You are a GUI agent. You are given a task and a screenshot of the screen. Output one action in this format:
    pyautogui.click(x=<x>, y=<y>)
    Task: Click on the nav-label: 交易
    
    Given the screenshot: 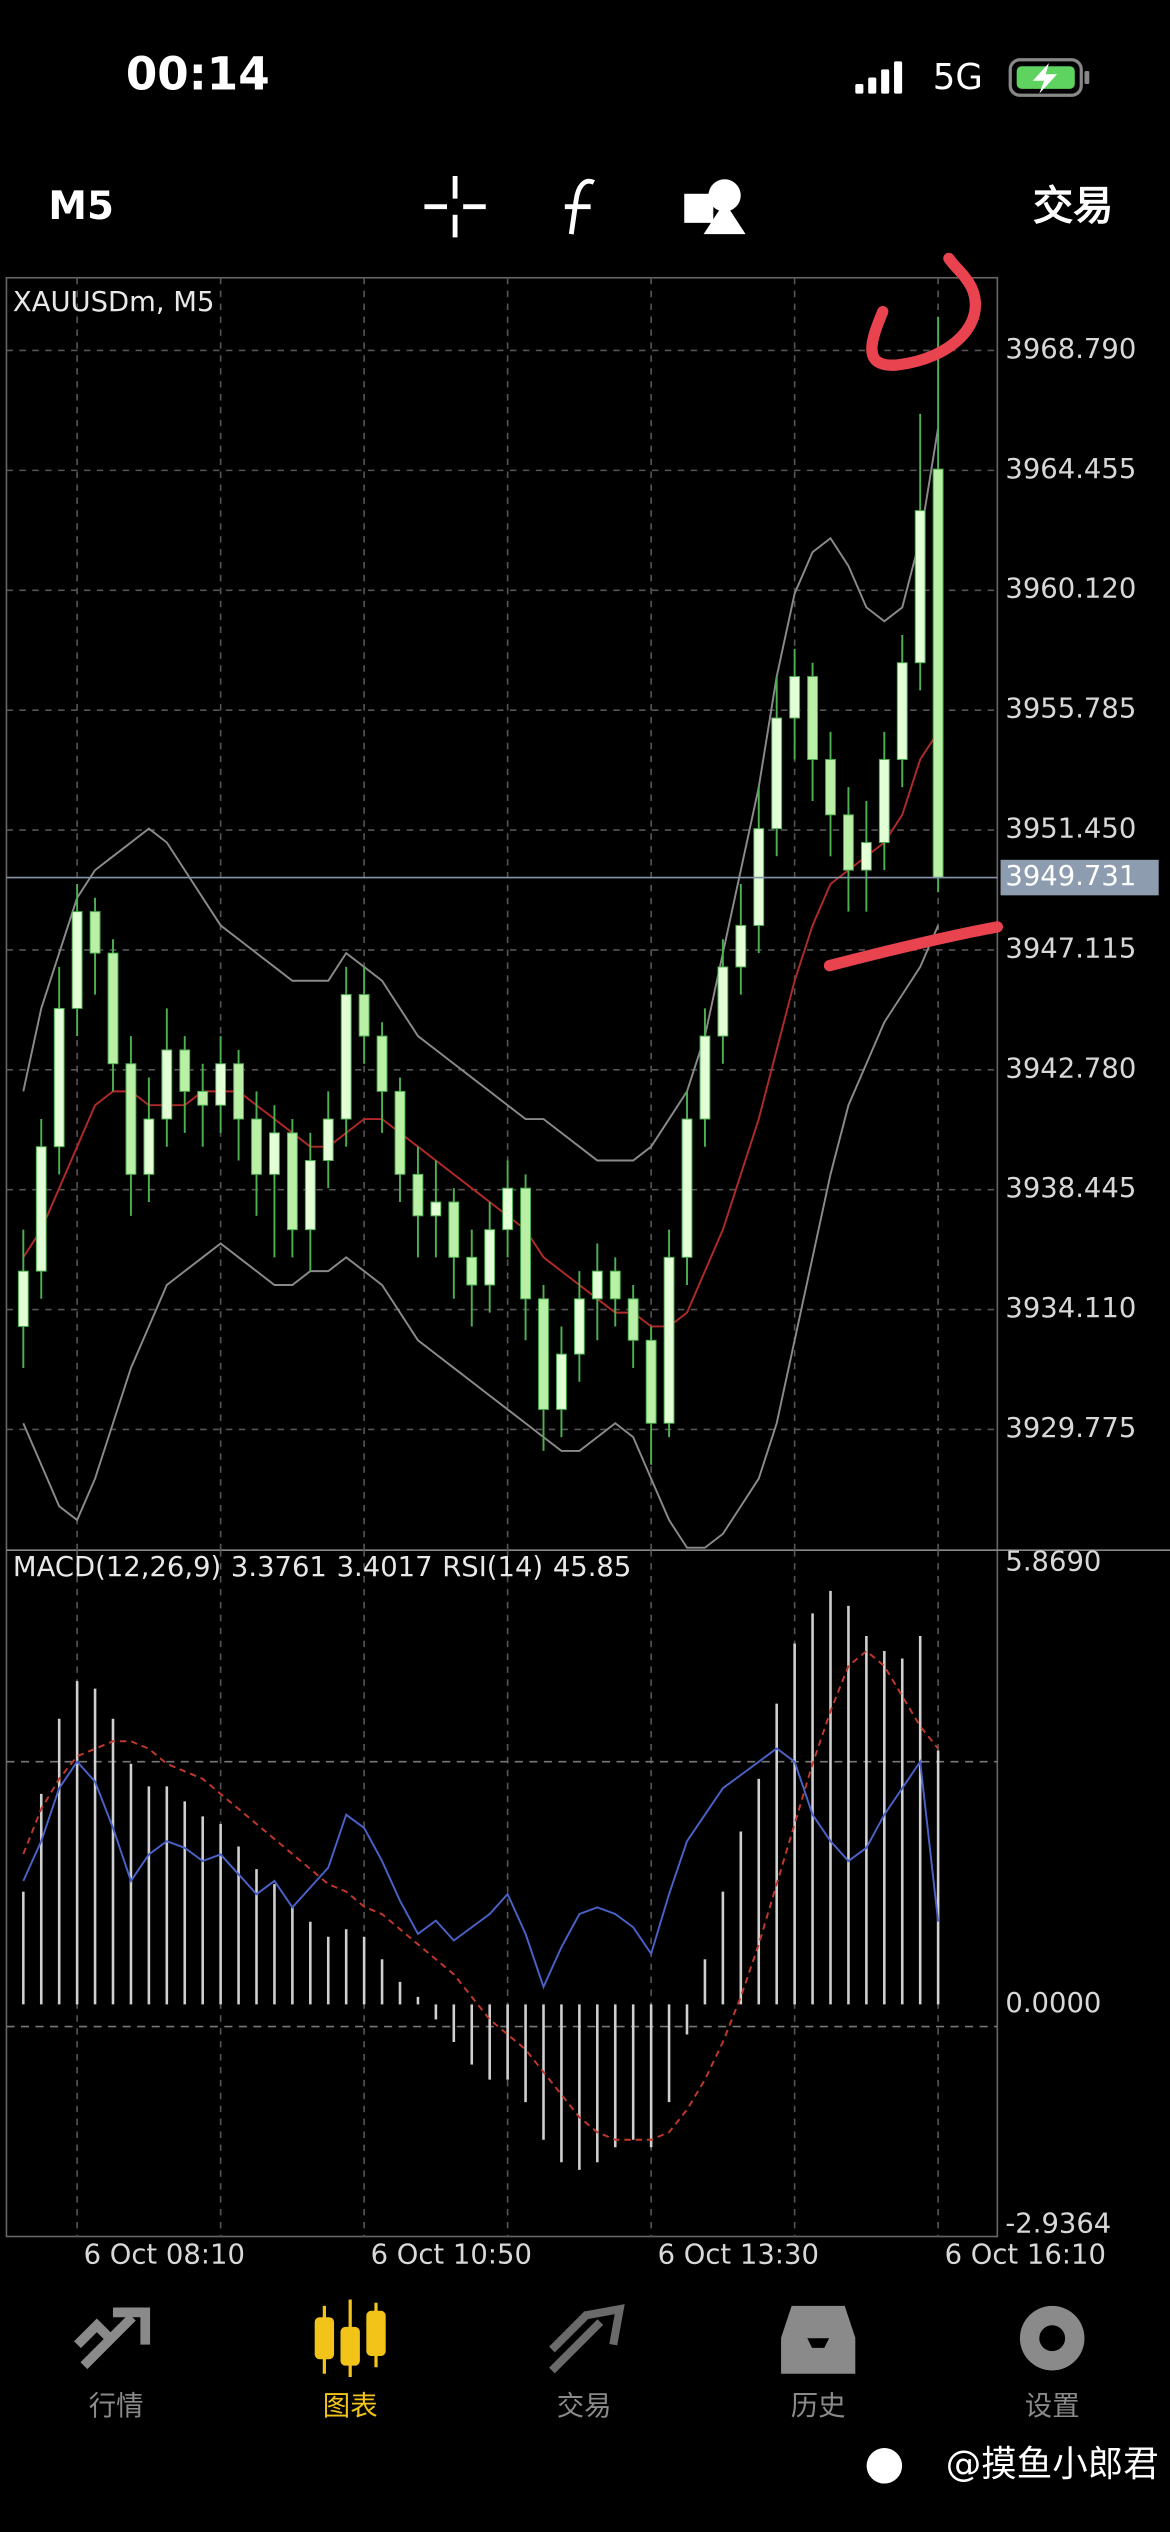 What is the action you would take?
    pyautogui.click(x=584, y=2406)
    